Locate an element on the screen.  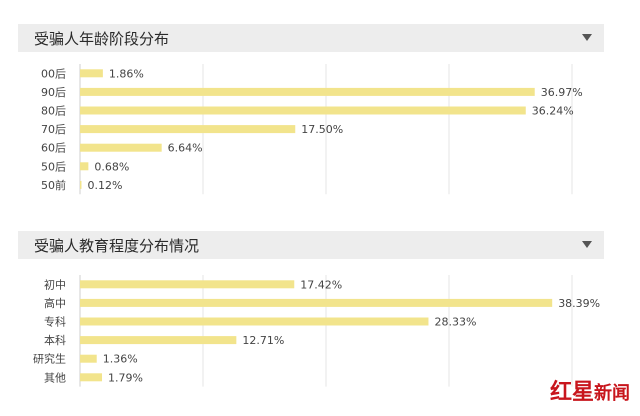
category-label: 70后 is located at coordinates (53, 129).